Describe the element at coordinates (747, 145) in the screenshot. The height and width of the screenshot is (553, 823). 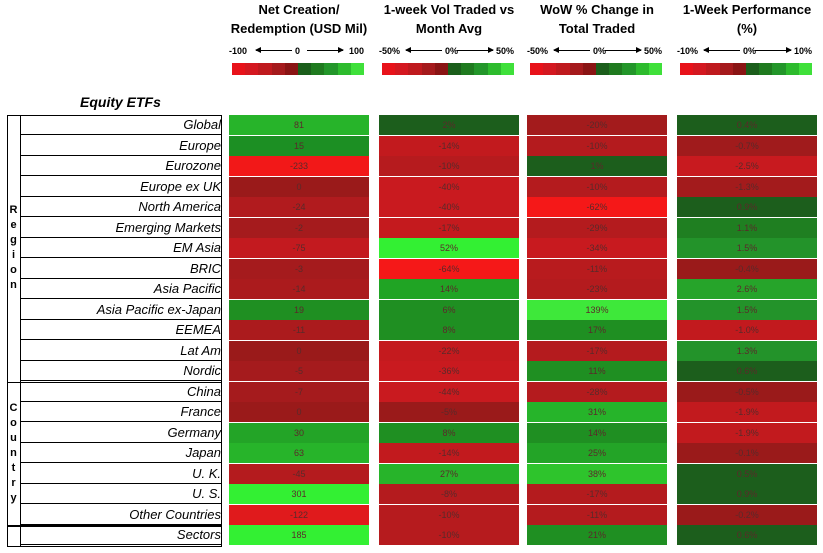
I see `data-cell: -0.7%` at that location.